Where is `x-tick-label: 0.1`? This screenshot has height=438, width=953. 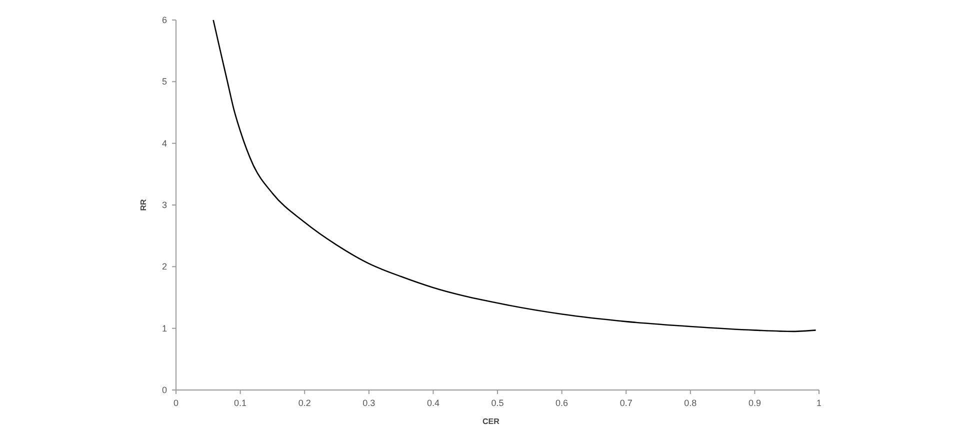 x-tick-label: 0.1 is located at coordinates (240, 403).